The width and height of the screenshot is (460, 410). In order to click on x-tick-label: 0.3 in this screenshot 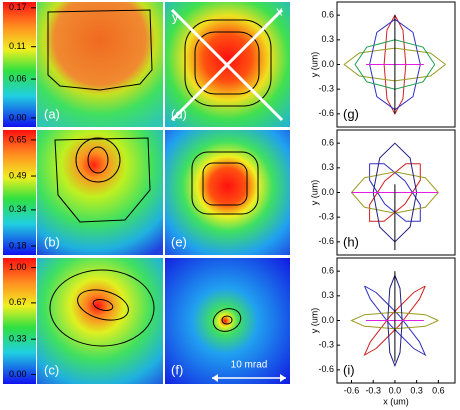, I will do `click(416, 390)`.